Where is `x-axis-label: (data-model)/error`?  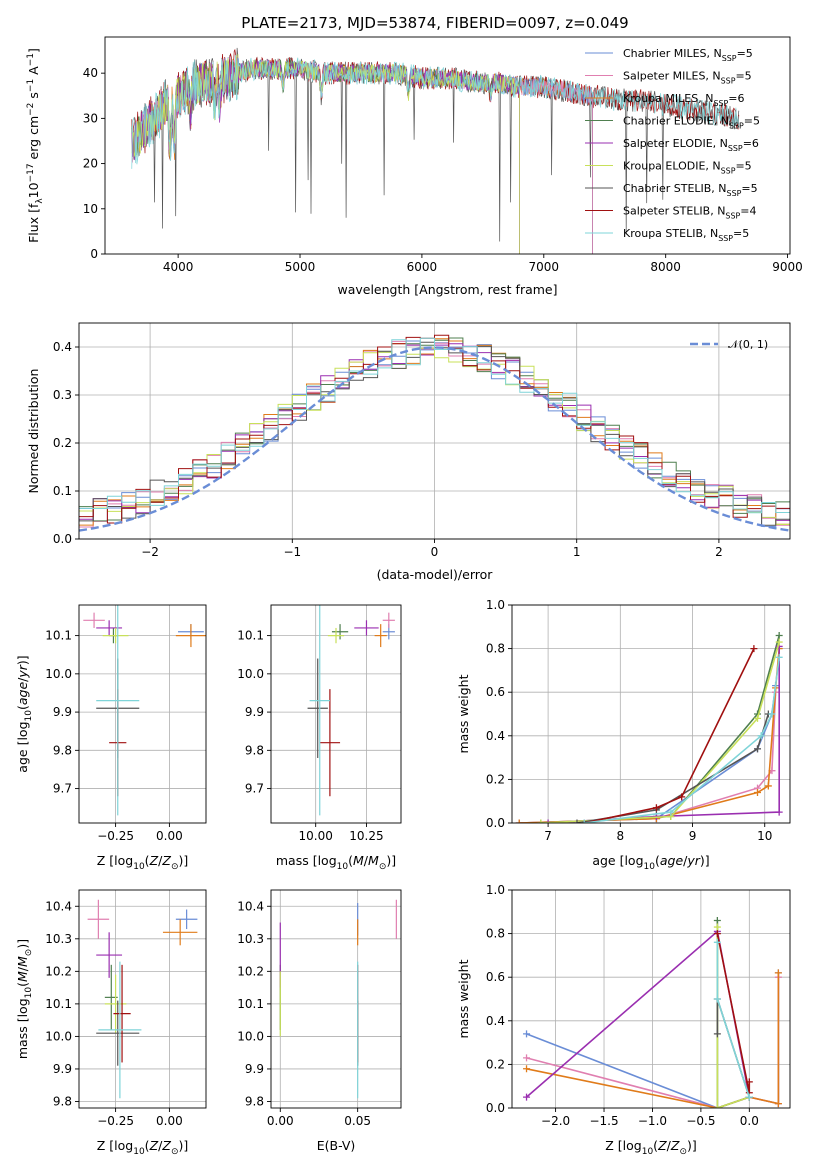
x-axis-label: (data-model)/error is located at coordinates (435, 574).